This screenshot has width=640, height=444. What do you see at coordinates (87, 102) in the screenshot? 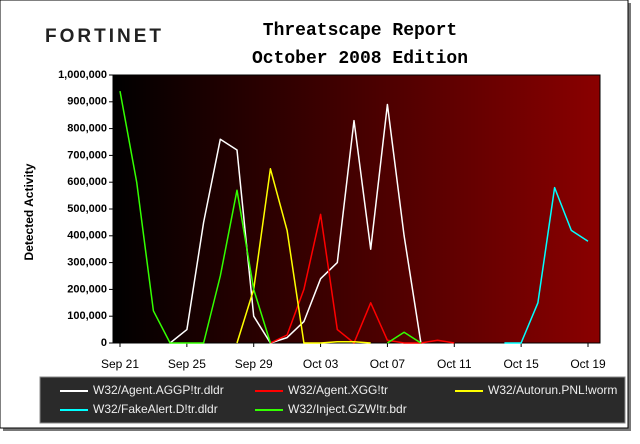
I see `y-tick-label: 900,000` at bounding box center [87, 102].